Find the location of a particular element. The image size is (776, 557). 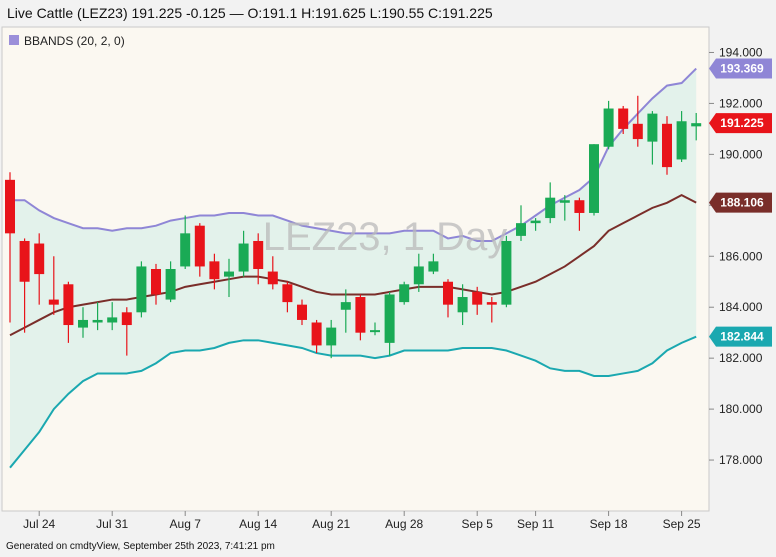

legend-label: BBANDS (20, 2, 0) is located at coordinates (74, 41).